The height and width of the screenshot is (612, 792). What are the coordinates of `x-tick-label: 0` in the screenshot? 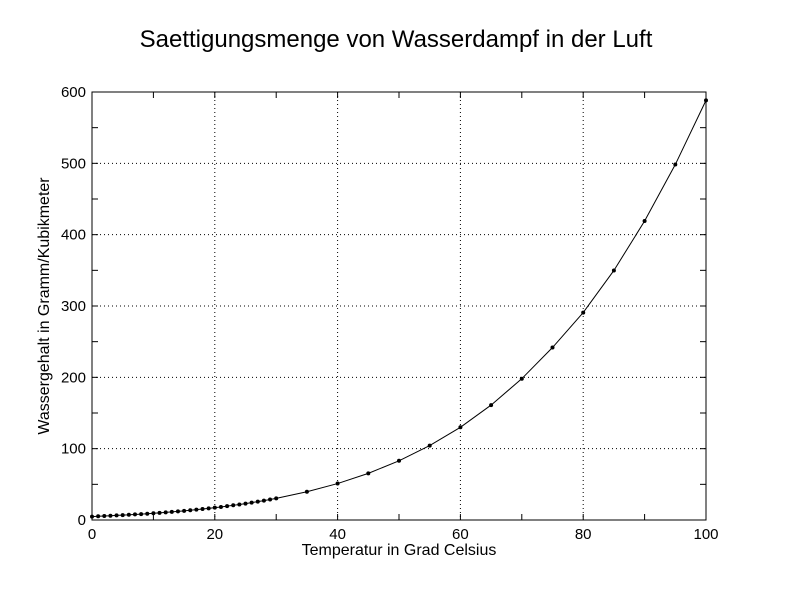 It's located at (92, 534).